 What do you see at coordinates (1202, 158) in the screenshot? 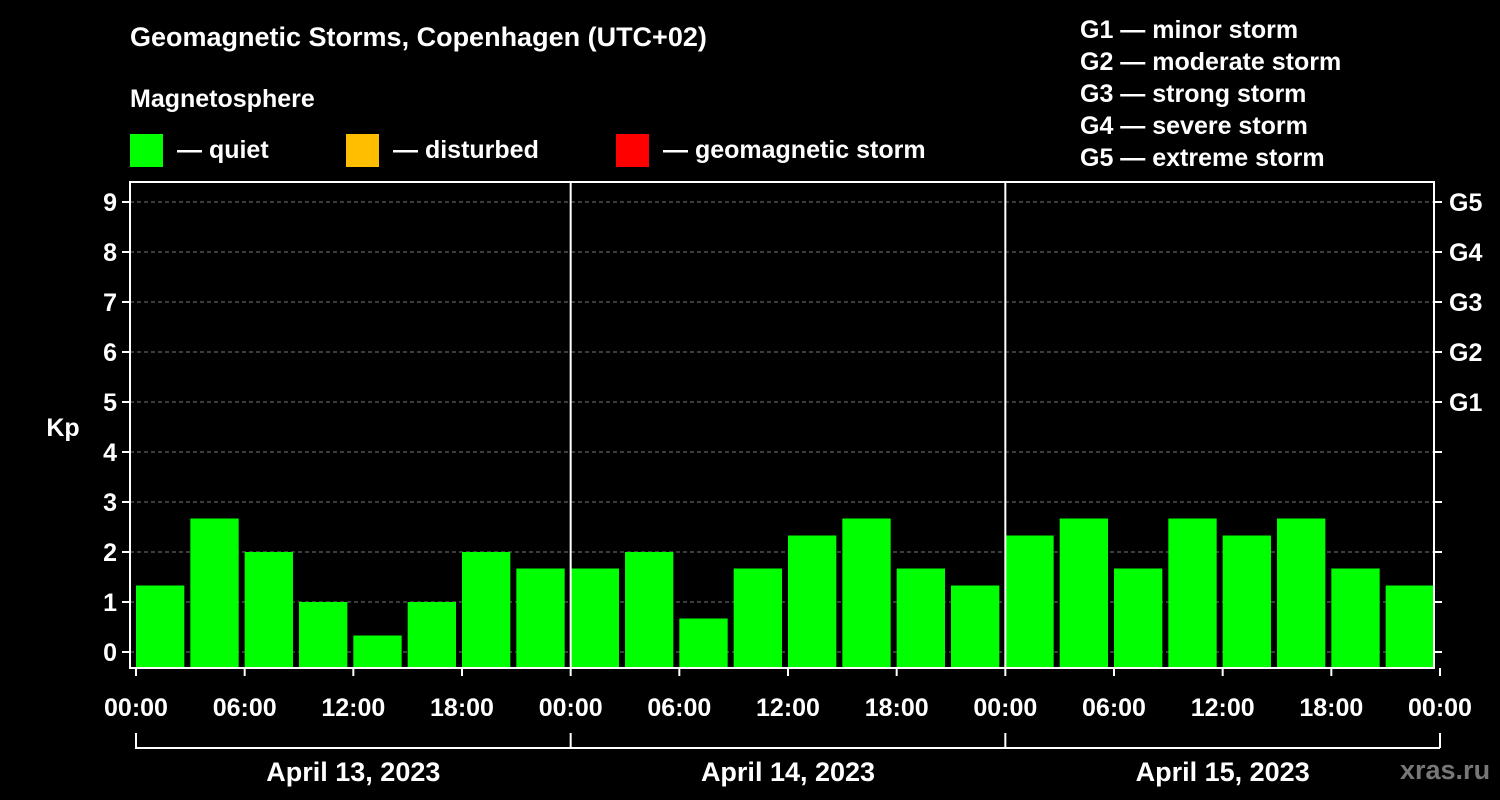
I see `storm-scale-g5: G5 — extreme storm` at bounding box center [1202, 158].